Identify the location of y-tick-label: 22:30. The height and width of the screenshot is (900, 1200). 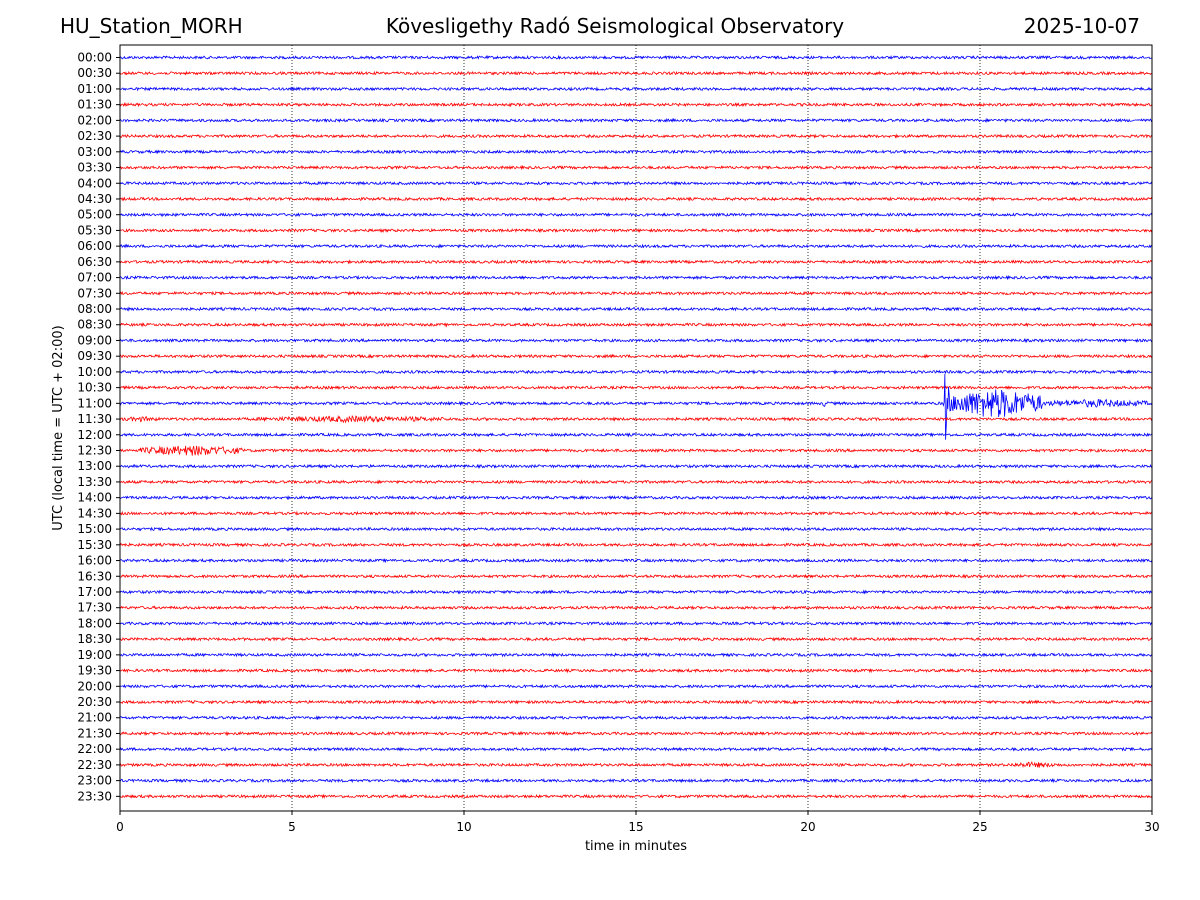
(94, 765).